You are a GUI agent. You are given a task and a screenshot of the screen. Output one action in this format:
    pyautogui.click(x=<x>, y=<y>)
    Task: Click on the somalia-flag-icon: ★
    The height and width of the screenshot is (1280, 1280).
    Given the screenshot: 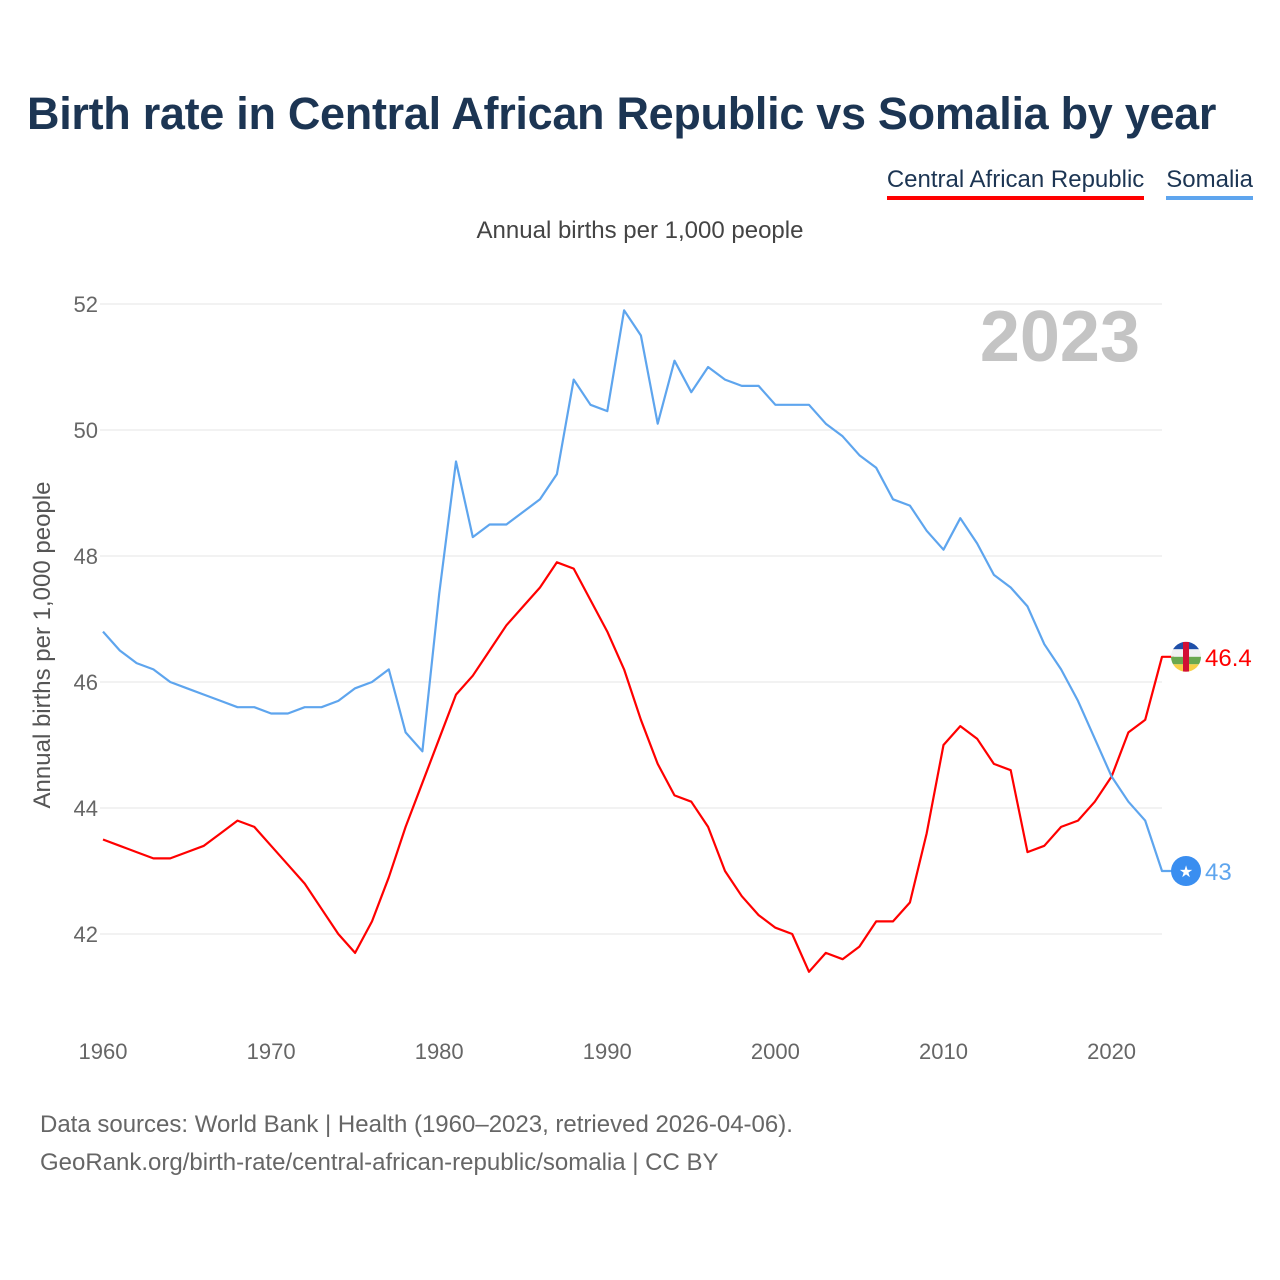 What is the action you would take?
    pyautogui.click(x=1186, y=871)
    